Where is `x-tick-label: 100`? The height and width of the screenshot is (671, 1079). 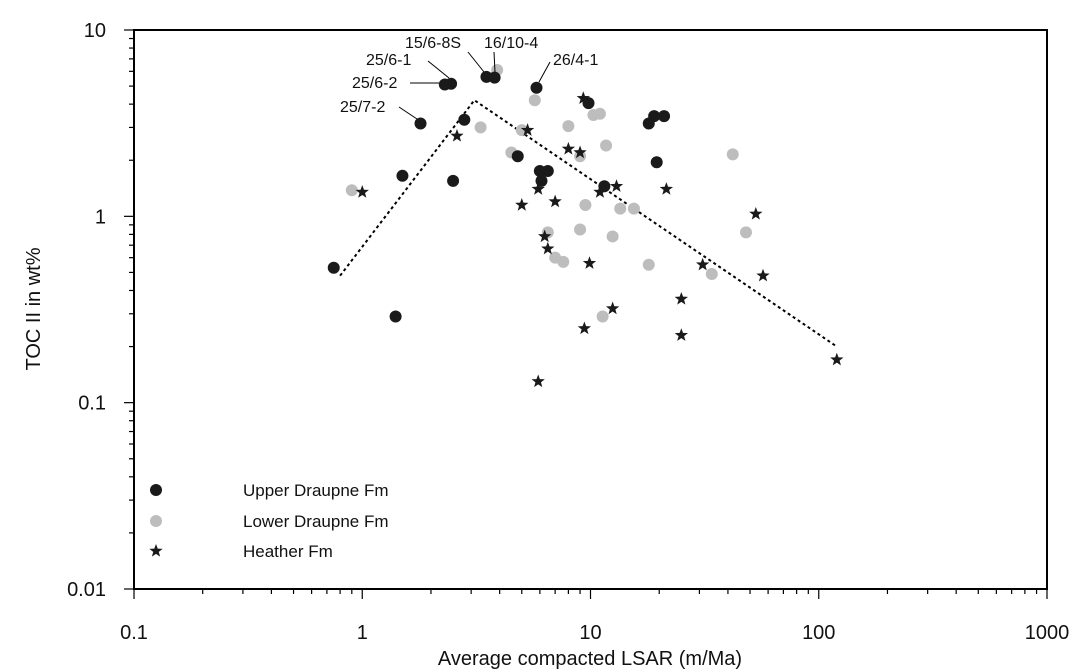
x-tick-label: 100 is located at coordinates (818, 633).